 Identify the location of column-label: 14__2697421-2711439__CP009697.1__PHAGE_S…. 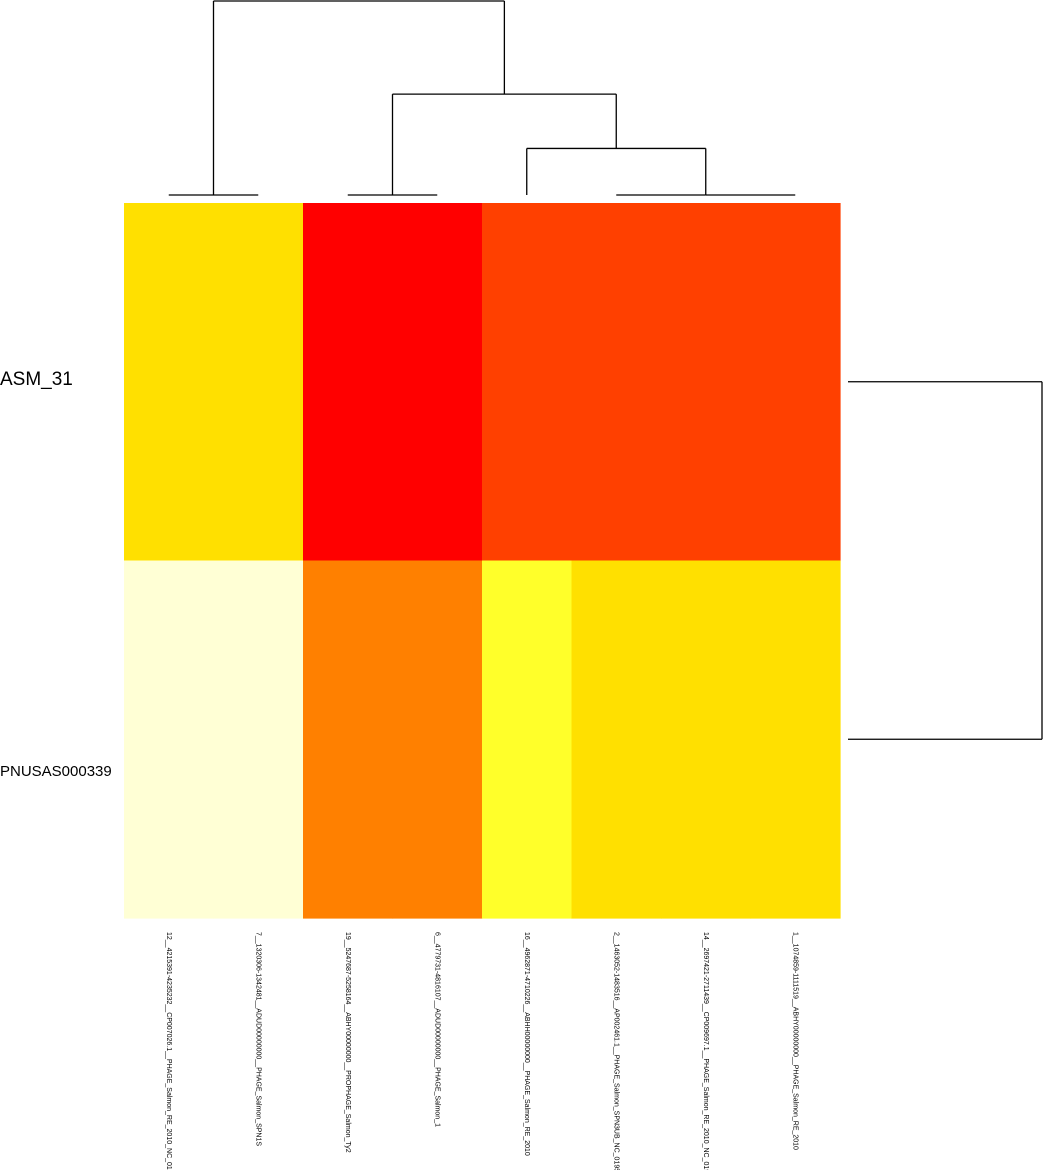
(705, 1051).